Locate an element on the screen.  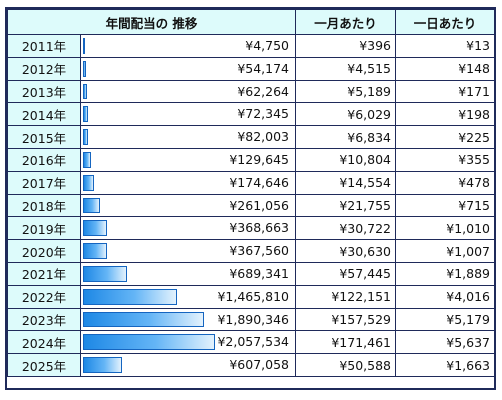
annual-dividend-value: ¥368,663 is located at coordinates (259, 228).